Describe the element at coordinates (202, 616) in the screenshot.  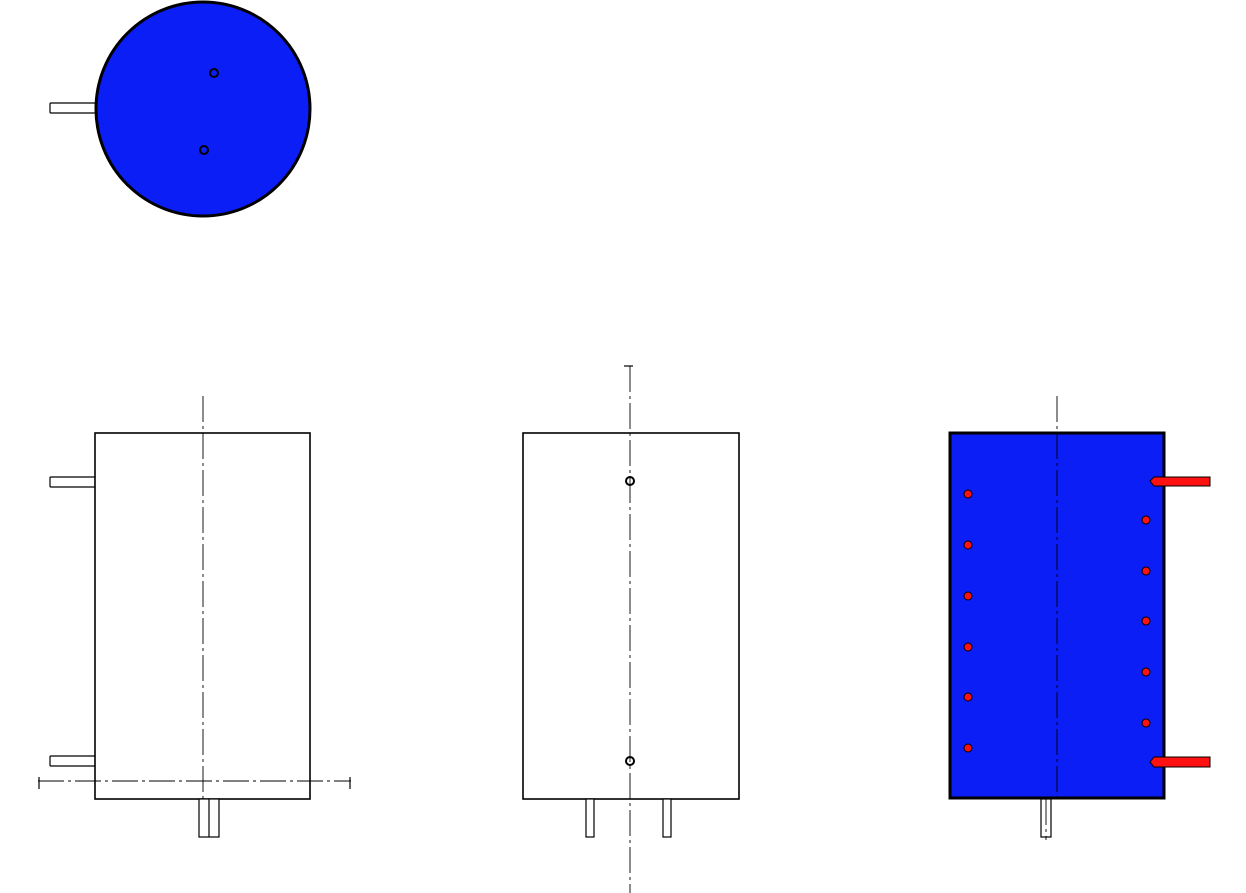
I see `front-view-body` at that location.